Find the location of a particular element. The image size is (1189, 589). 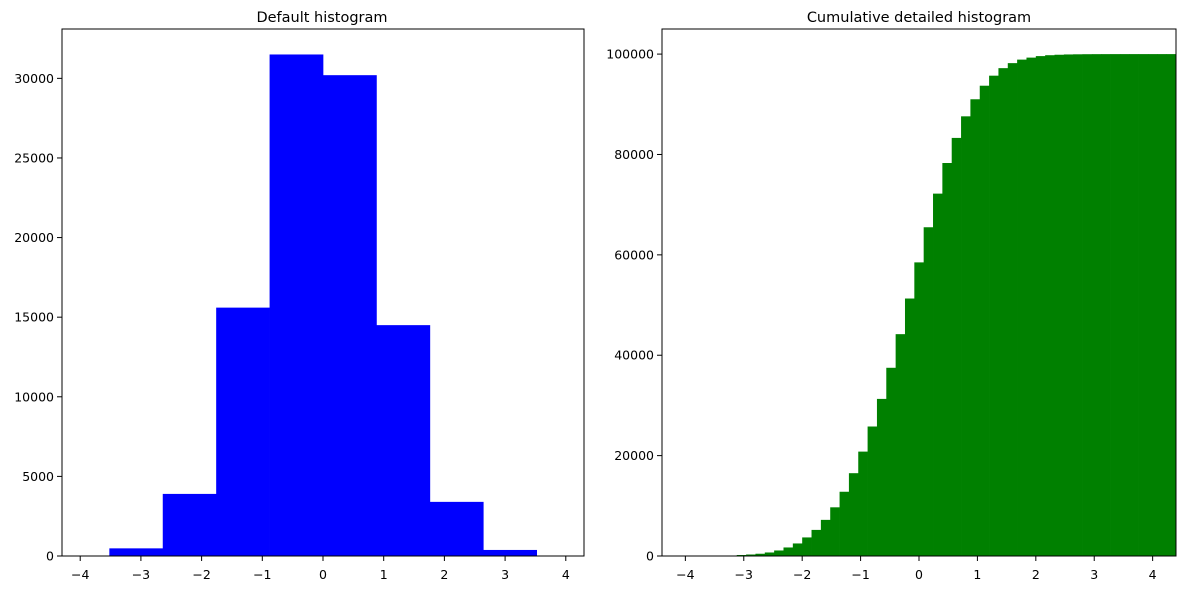

left-y-tick-label: 10000 is located at coordinates (34, 396).